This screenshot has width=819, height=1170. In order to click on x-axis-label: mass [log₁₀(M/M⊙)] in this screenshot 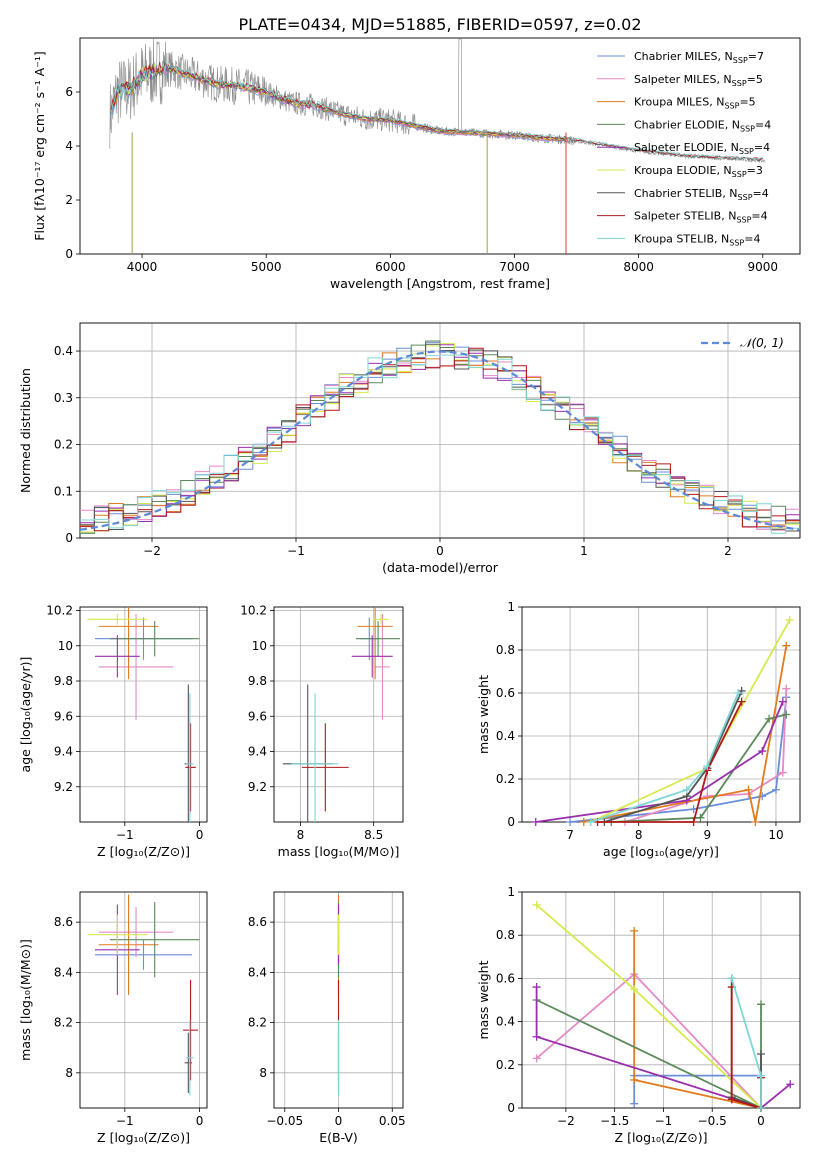, I will do `click(339, 851)`.